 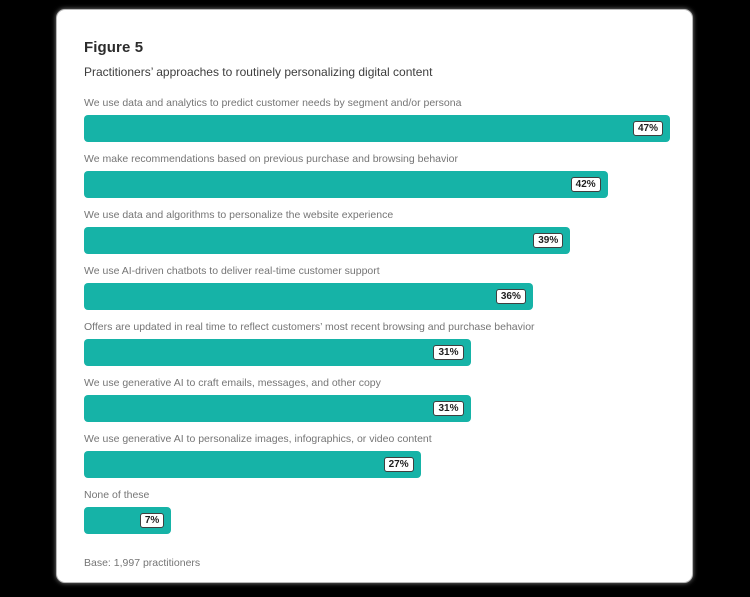 I want to click on bar-value-chip: 39%, so click(x=548, y=240).